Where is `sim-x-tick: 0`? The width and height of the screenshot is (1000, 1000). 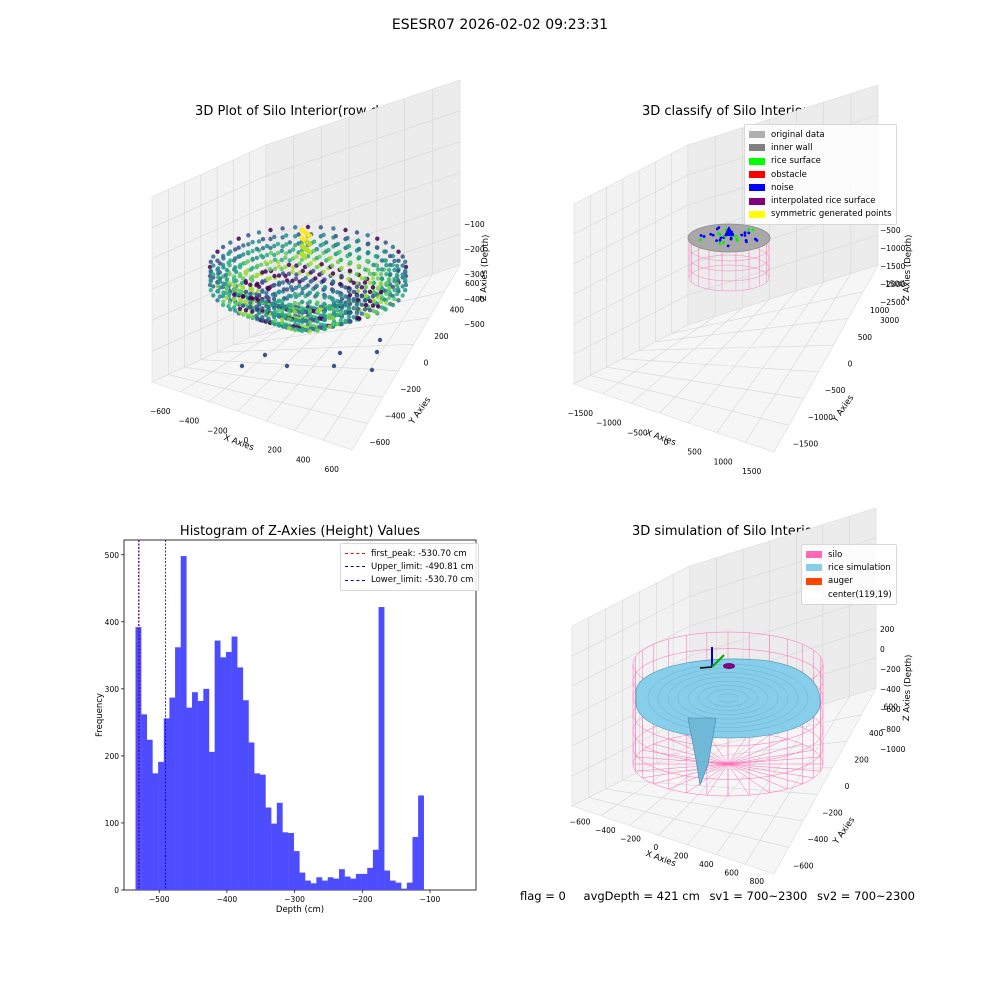 sim-x-tick: 0 is located at coordinates (655, 847).